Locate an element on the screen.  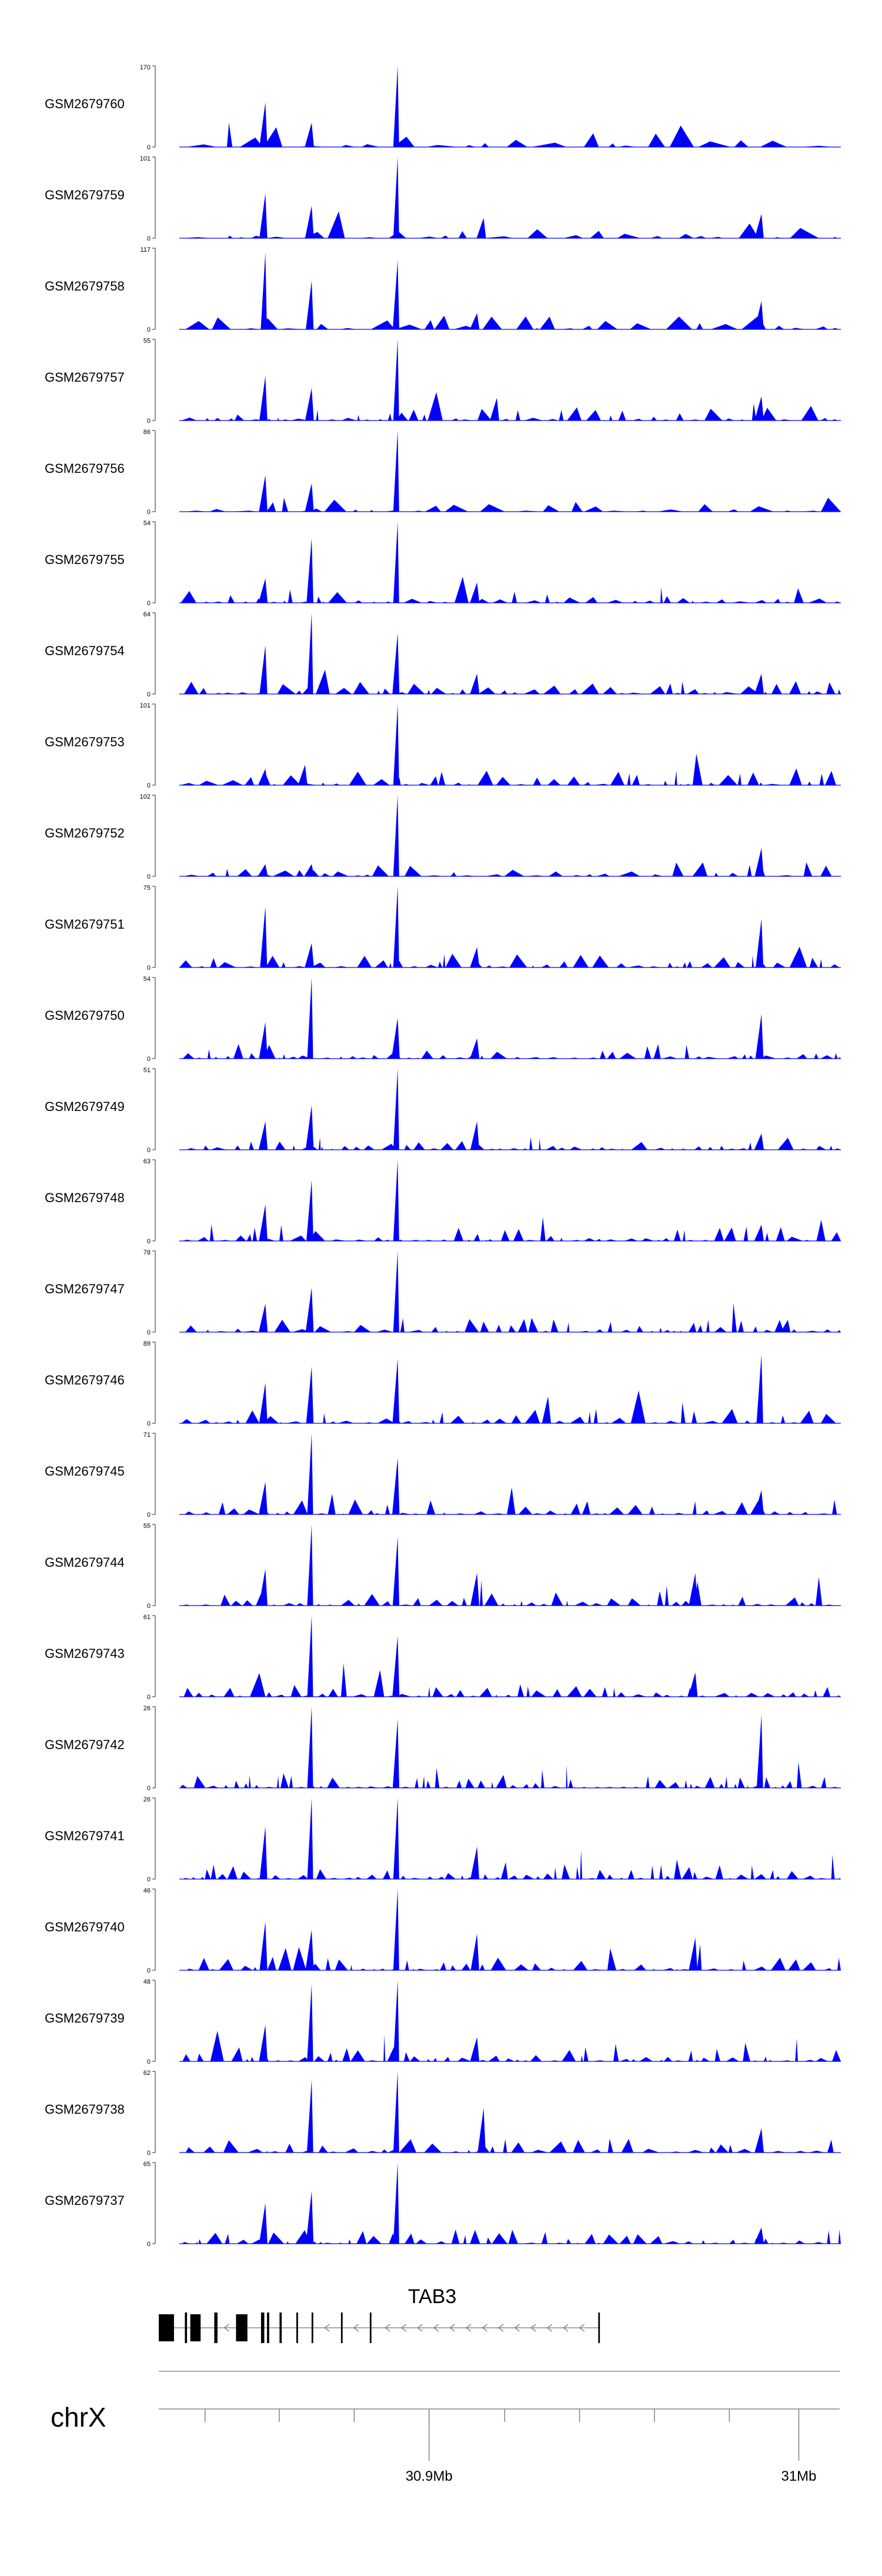
track: GSM2679748 63 0 is located at coordinates (443, 1201).